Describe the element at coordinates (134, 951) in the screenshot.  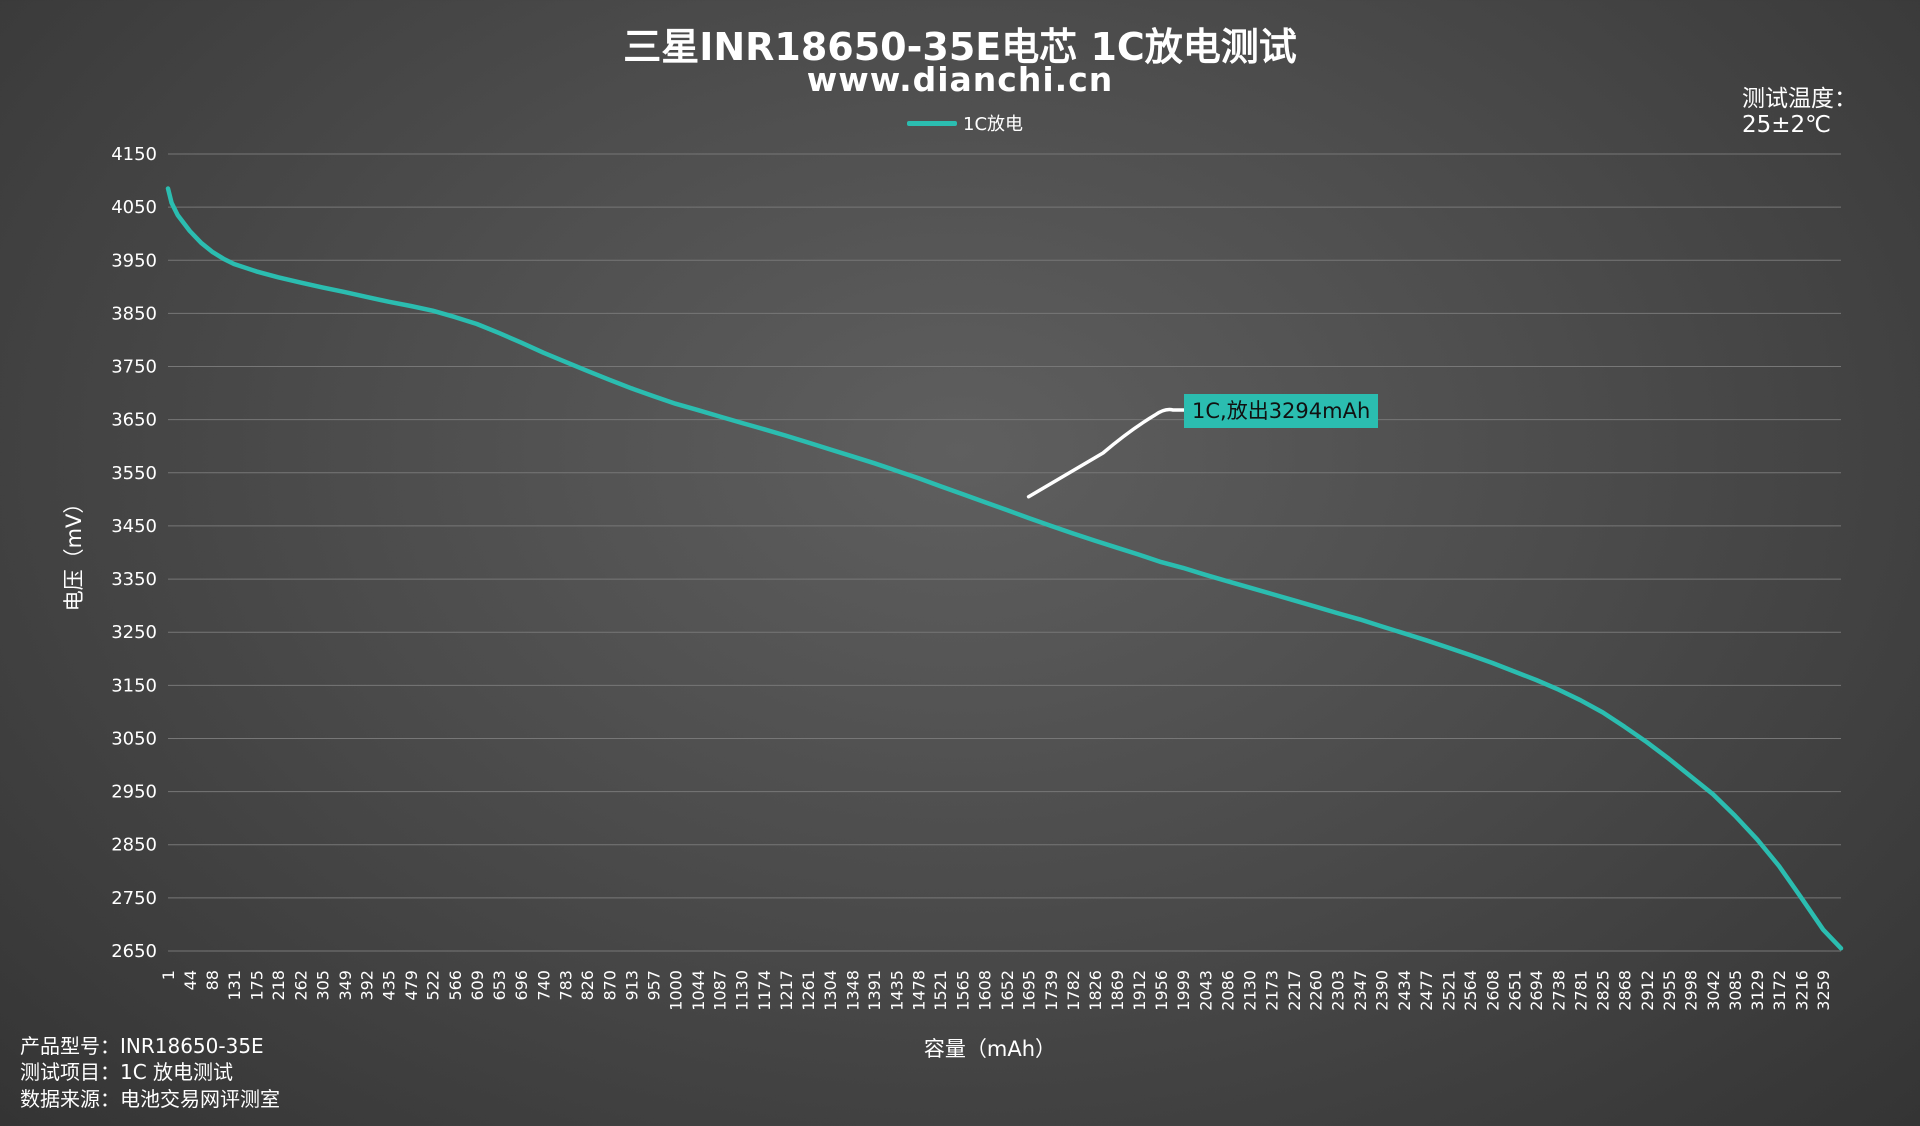
I see `y-tick-label: 2650` at that location.